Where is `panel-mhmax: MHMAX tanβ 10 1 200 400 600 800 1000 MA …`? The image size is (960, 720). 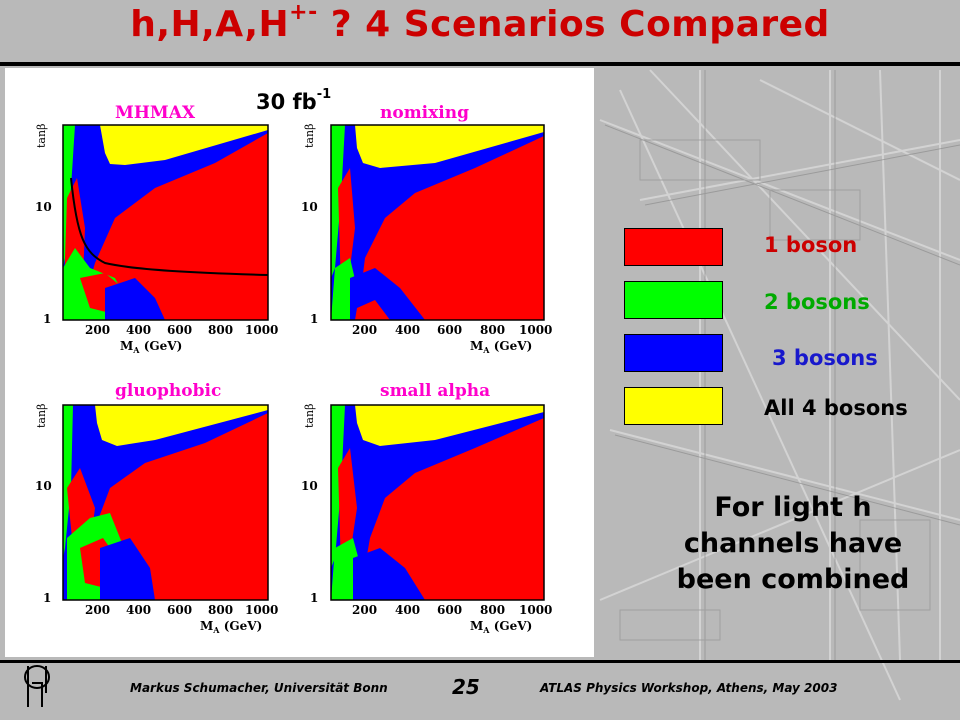
panel-mhmax: MHMAX tanβ 10 1 200 400 600 800 1000 MA … is located at coordinates (156, 229).